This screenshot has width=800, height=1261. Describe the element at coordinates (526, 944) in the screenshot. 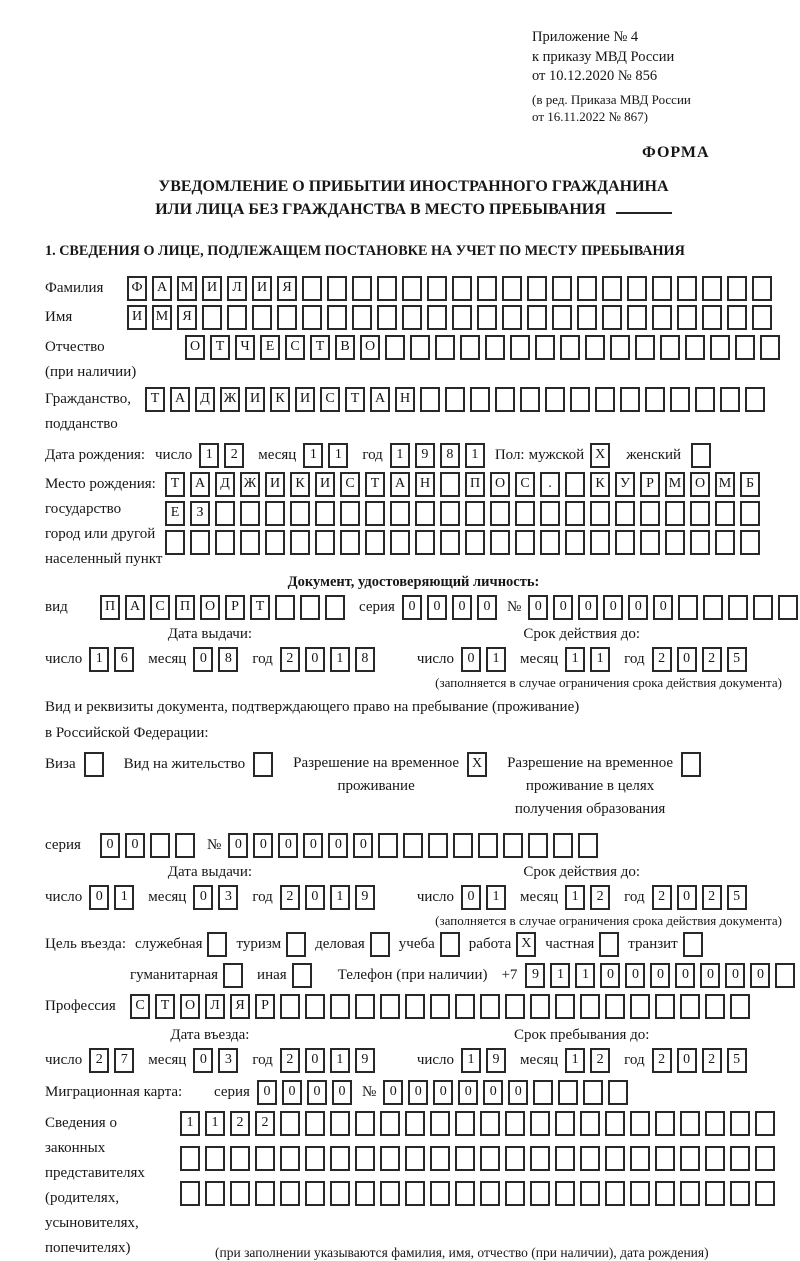

I see `purpose-work-checkbox: X` at that location.